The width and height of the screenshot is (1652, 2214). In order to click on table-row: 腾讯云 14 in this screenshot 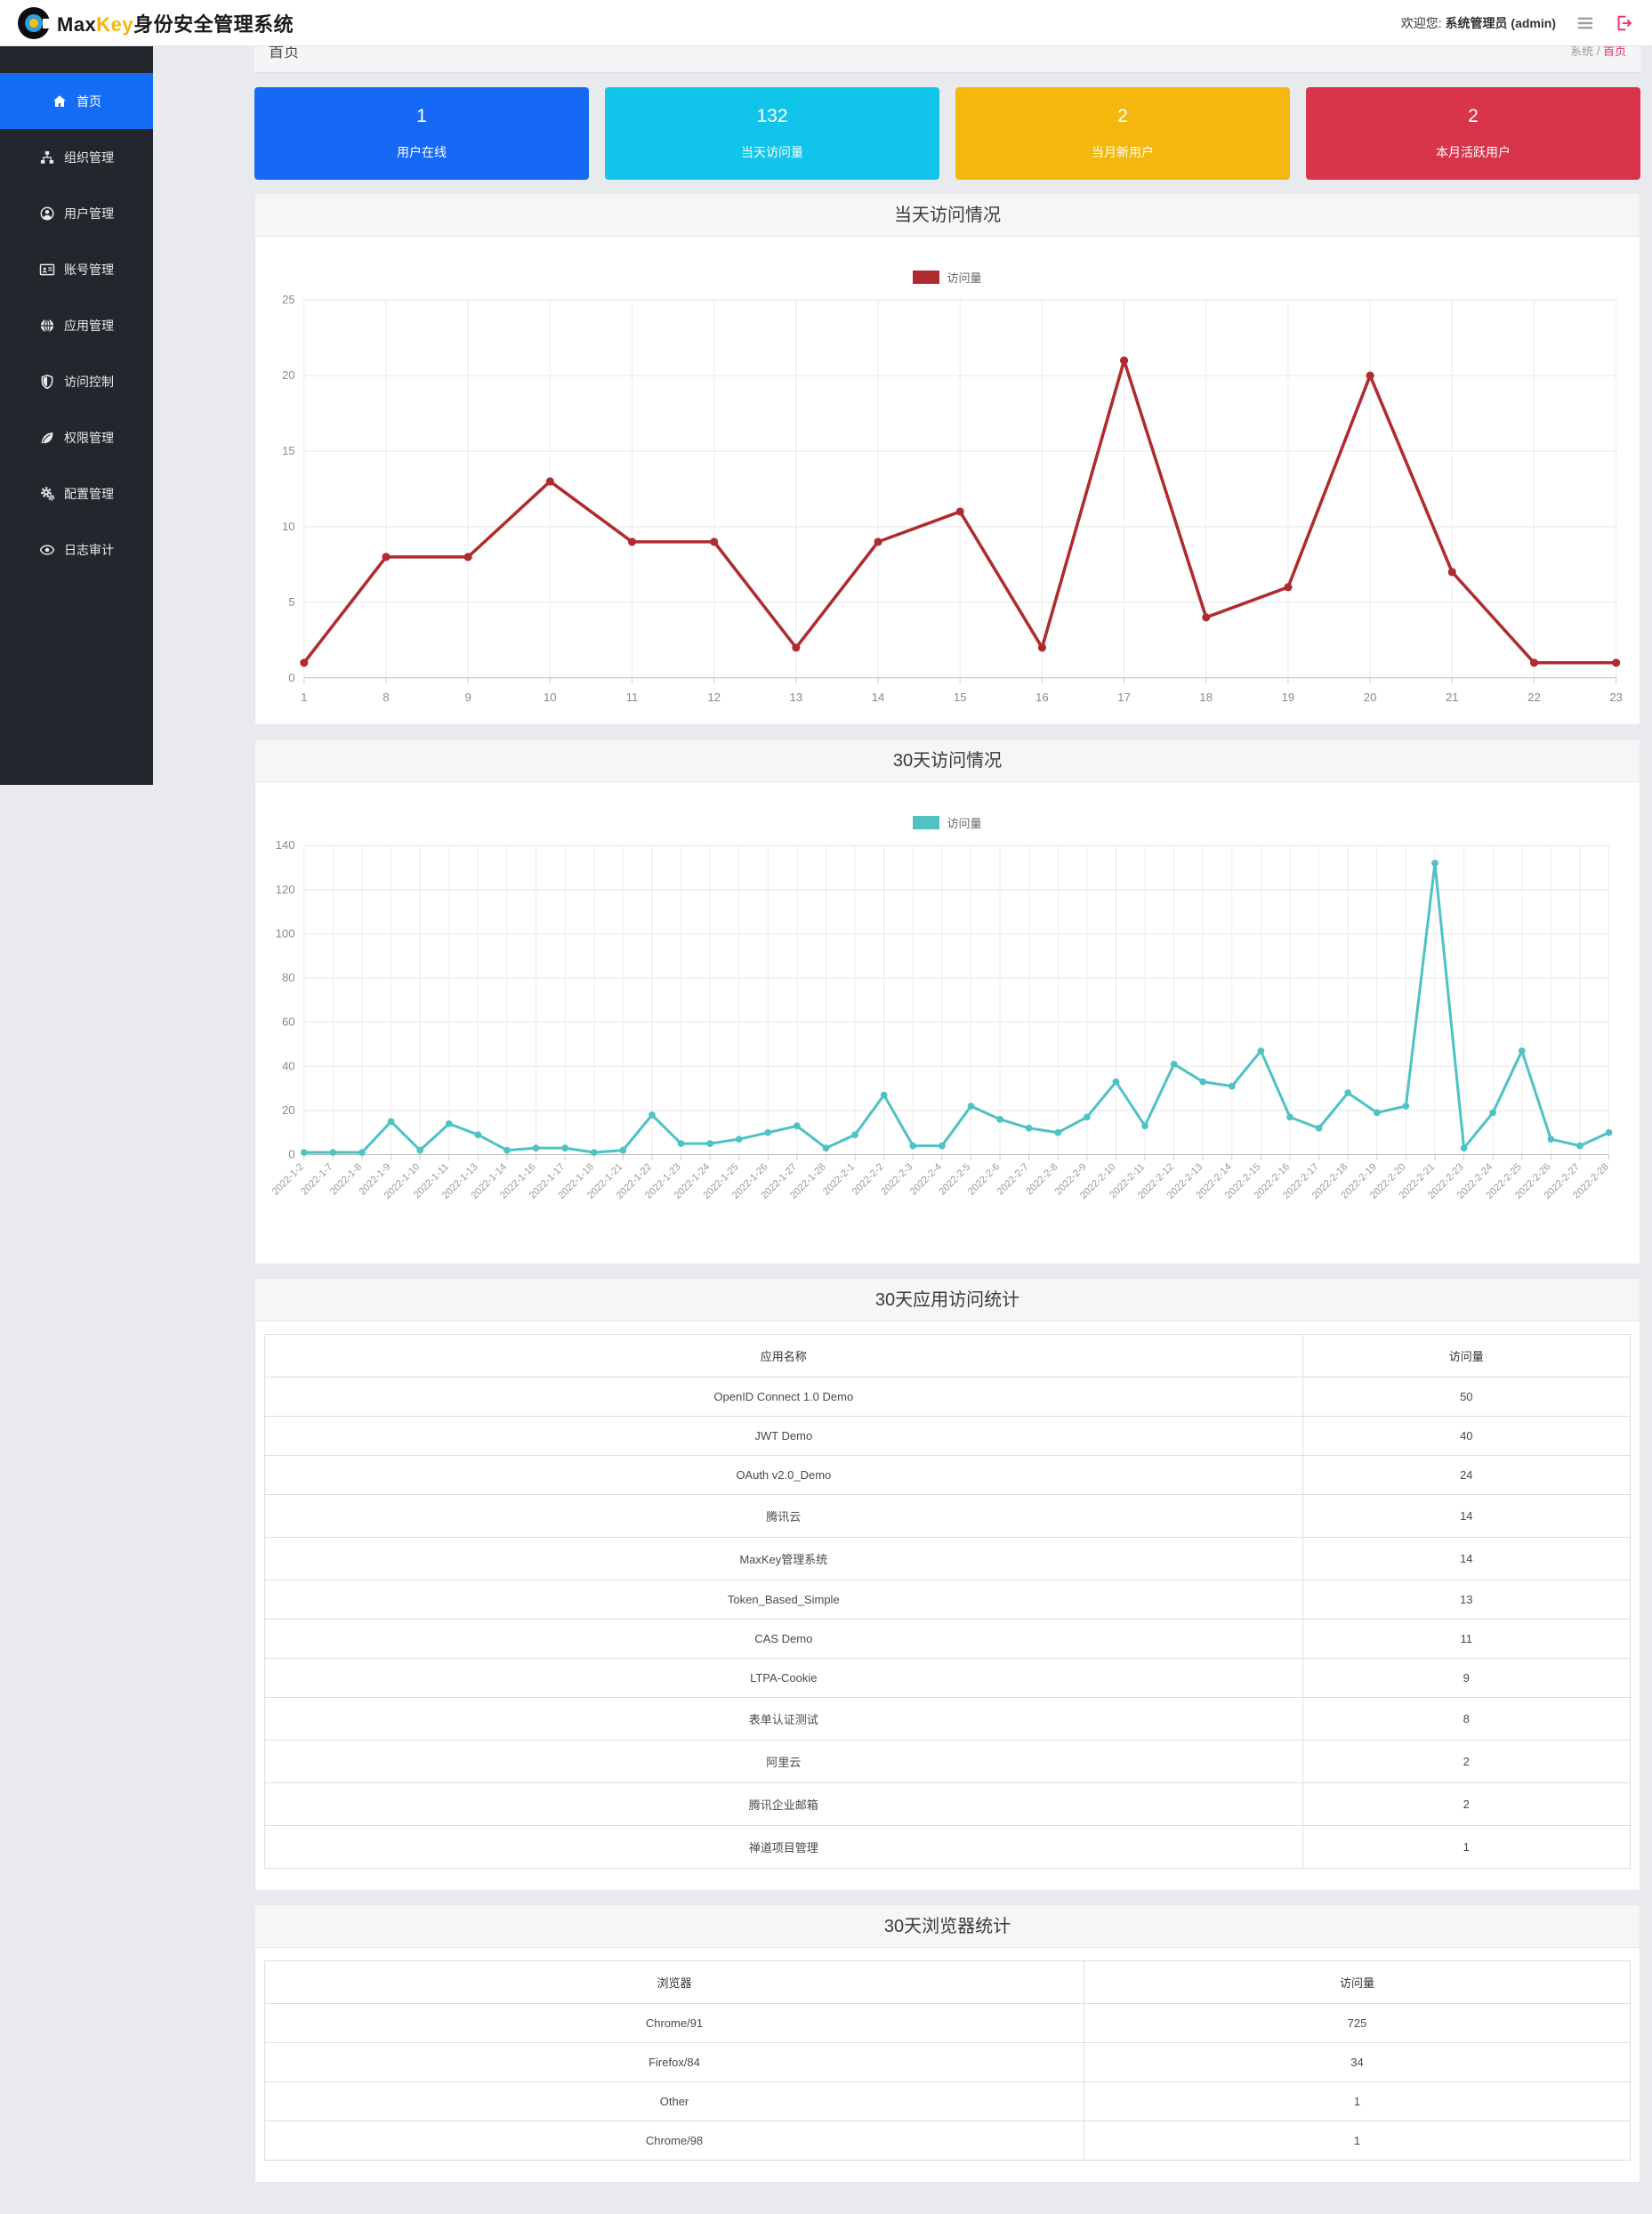, I will do `click(948, 1515)`.